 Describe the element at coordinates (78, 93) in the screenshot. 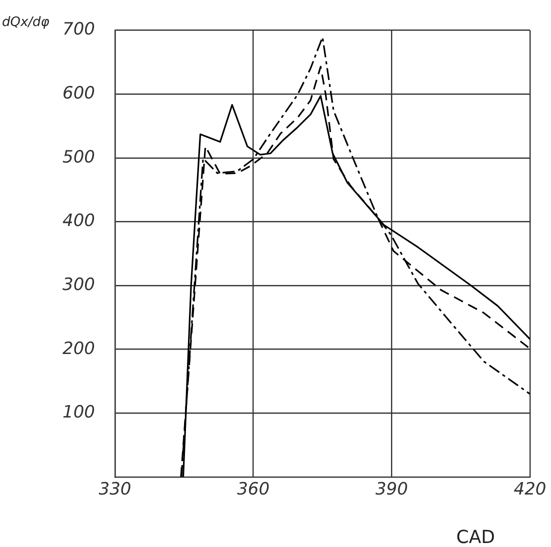

I see `y-tick-label: 600` at that location.